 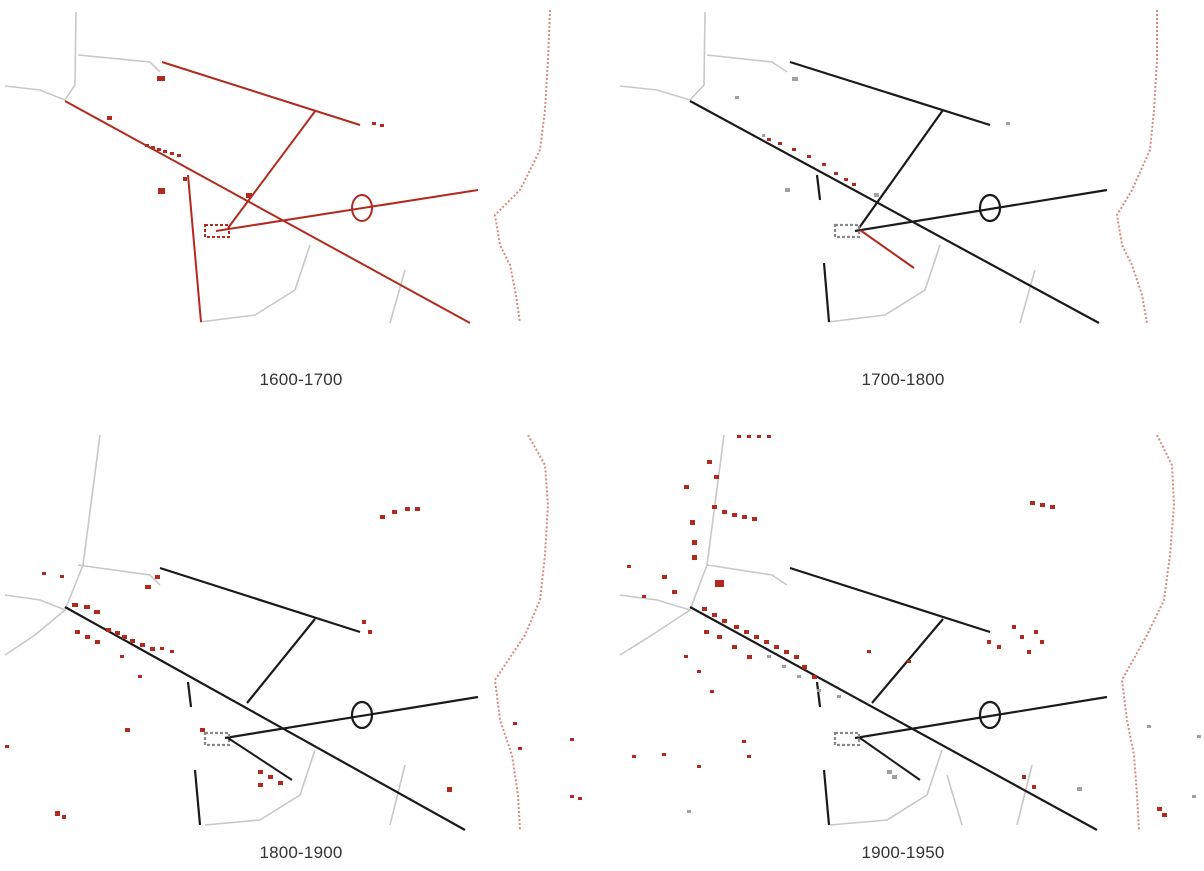 What do you see at coordinates (887, 249) in the screenshot?
I see `new-road` at bounding box center [887, 249].